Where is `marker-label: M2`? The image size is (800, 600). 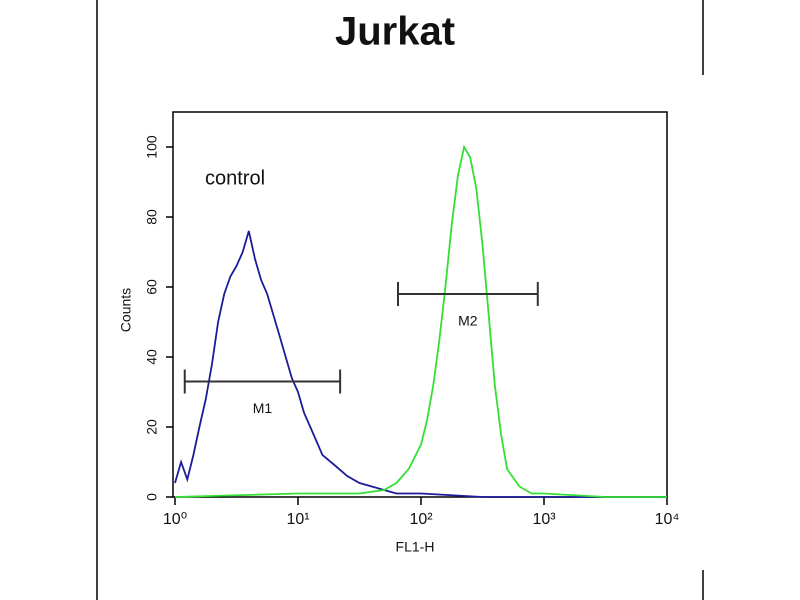 marker-label: M2 is located at coordinates (468, 321).